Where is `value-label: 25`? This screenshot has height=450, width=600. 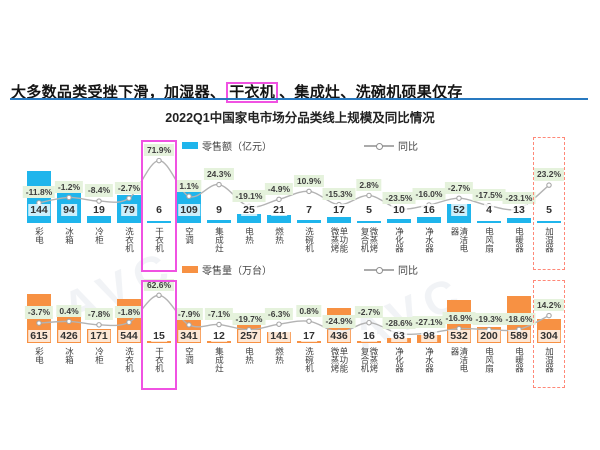 value-label: 25 is located at coordinates (249, 209).